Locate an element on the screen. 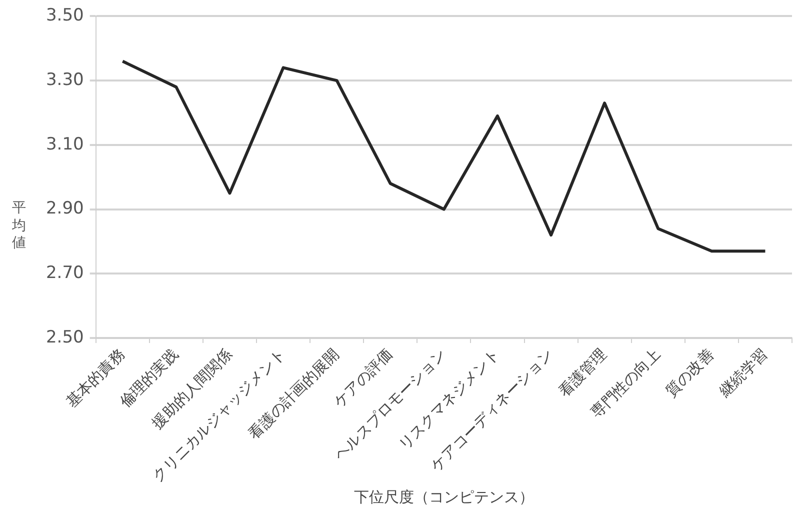 The width and height of the screenshot is (798, 515). y-tick-label: 3.10 is located at coordinates (65, 144).